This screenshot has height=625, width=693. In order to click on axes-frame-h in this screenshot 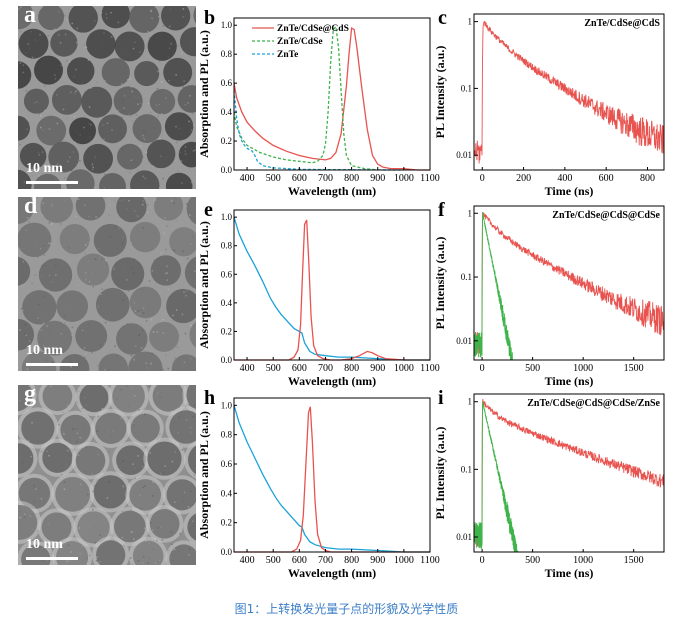, I will do `click(332, 475)`.